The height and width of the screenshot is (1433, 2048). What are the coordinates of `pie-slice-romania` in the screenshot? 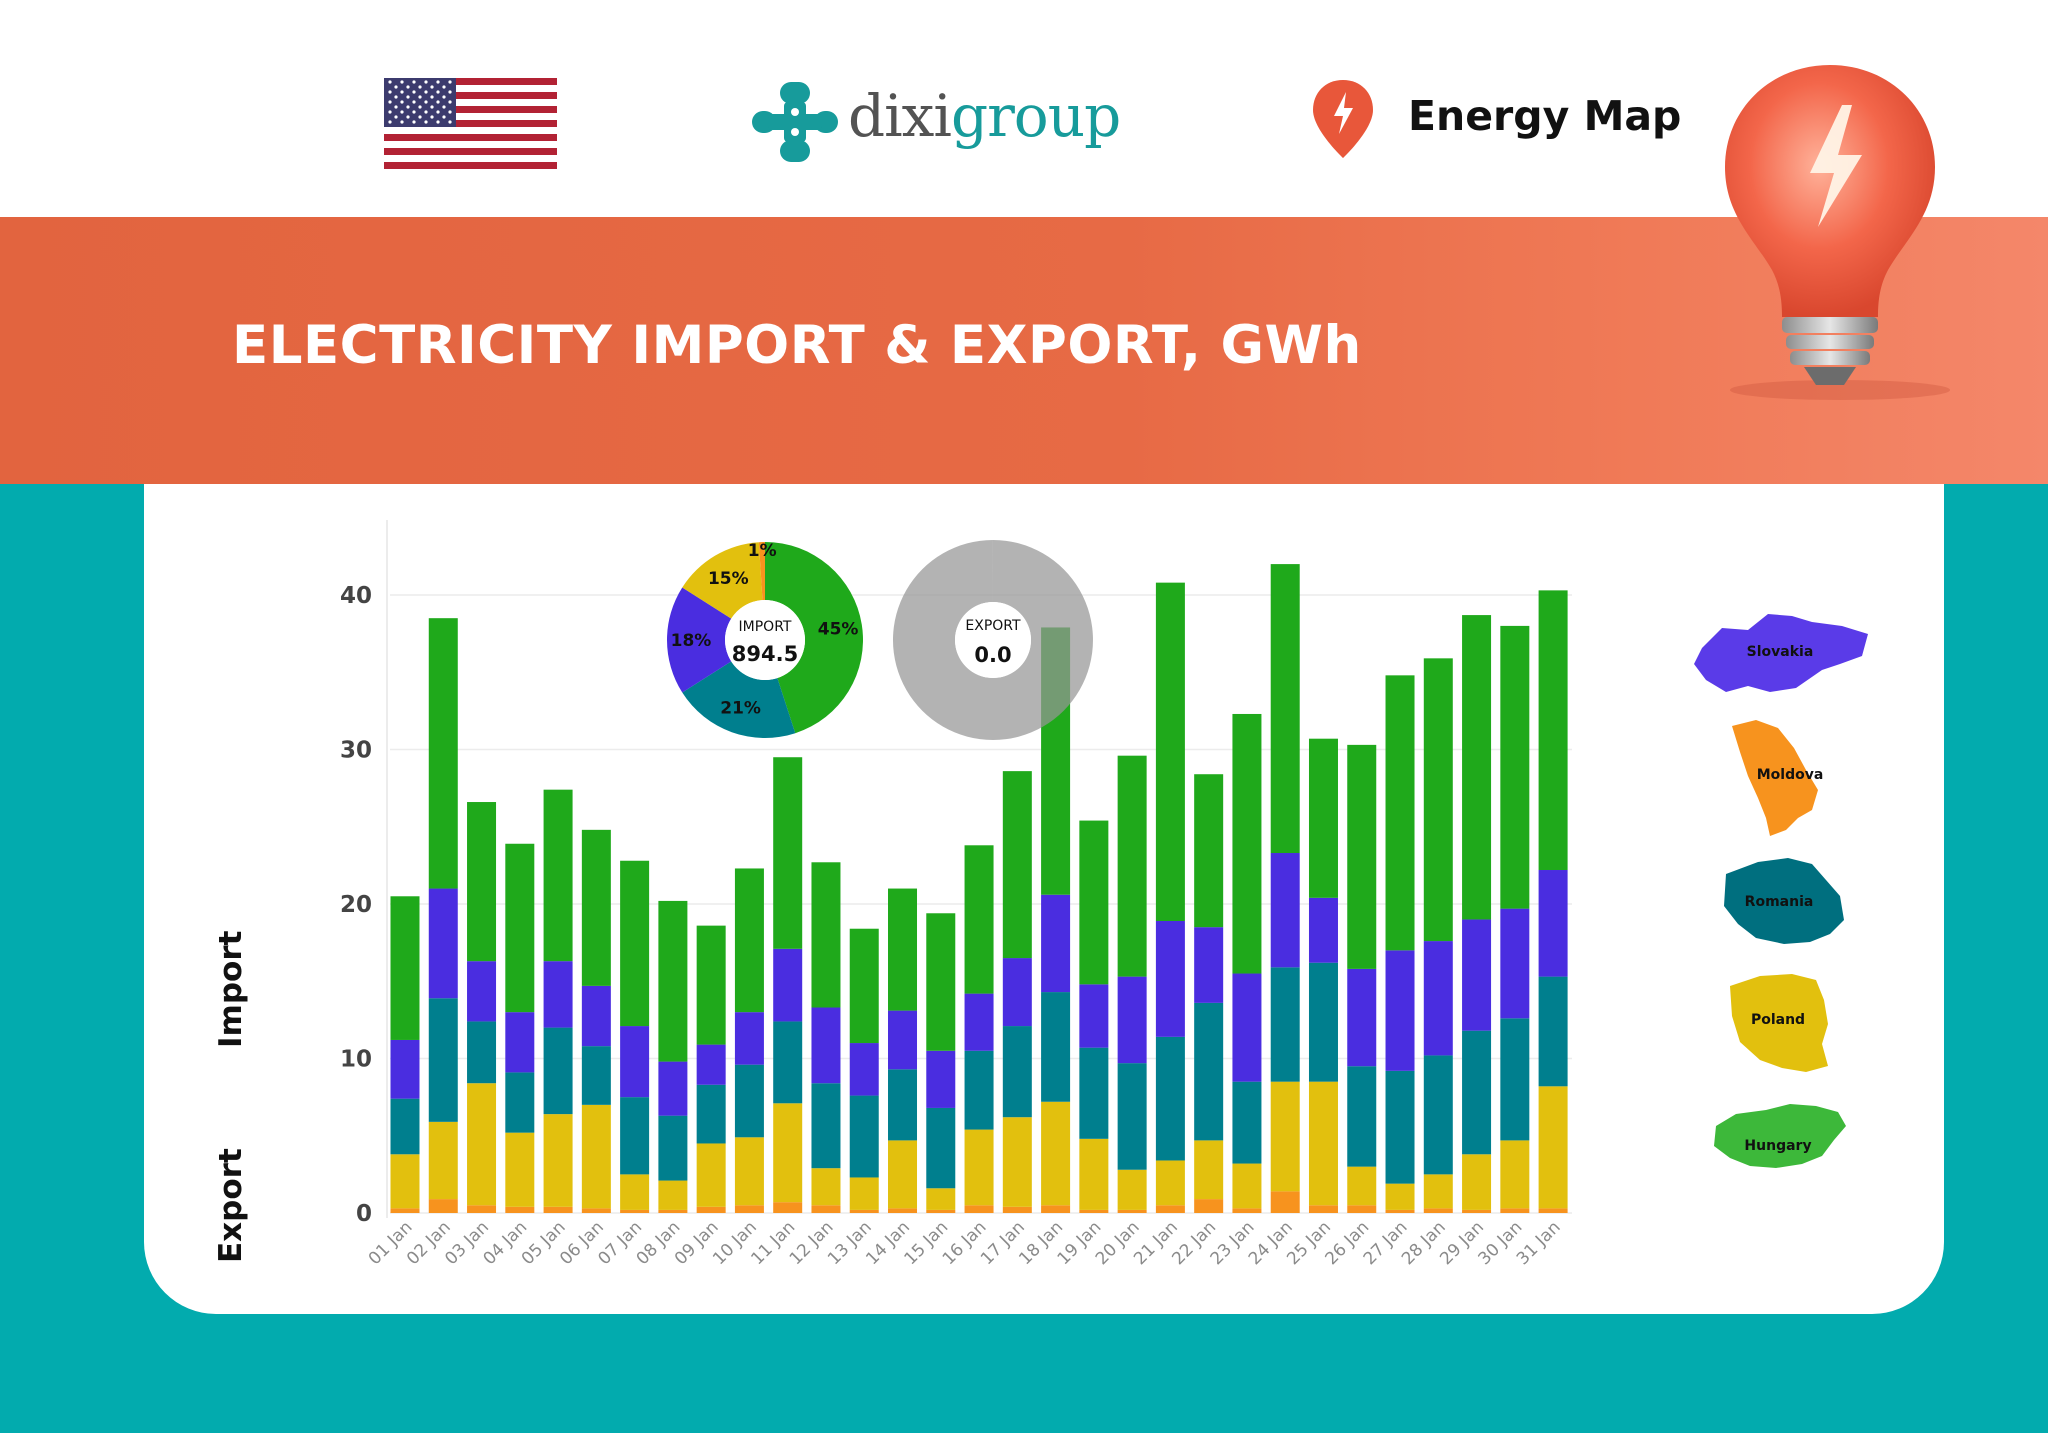 It's located at (739, 699).